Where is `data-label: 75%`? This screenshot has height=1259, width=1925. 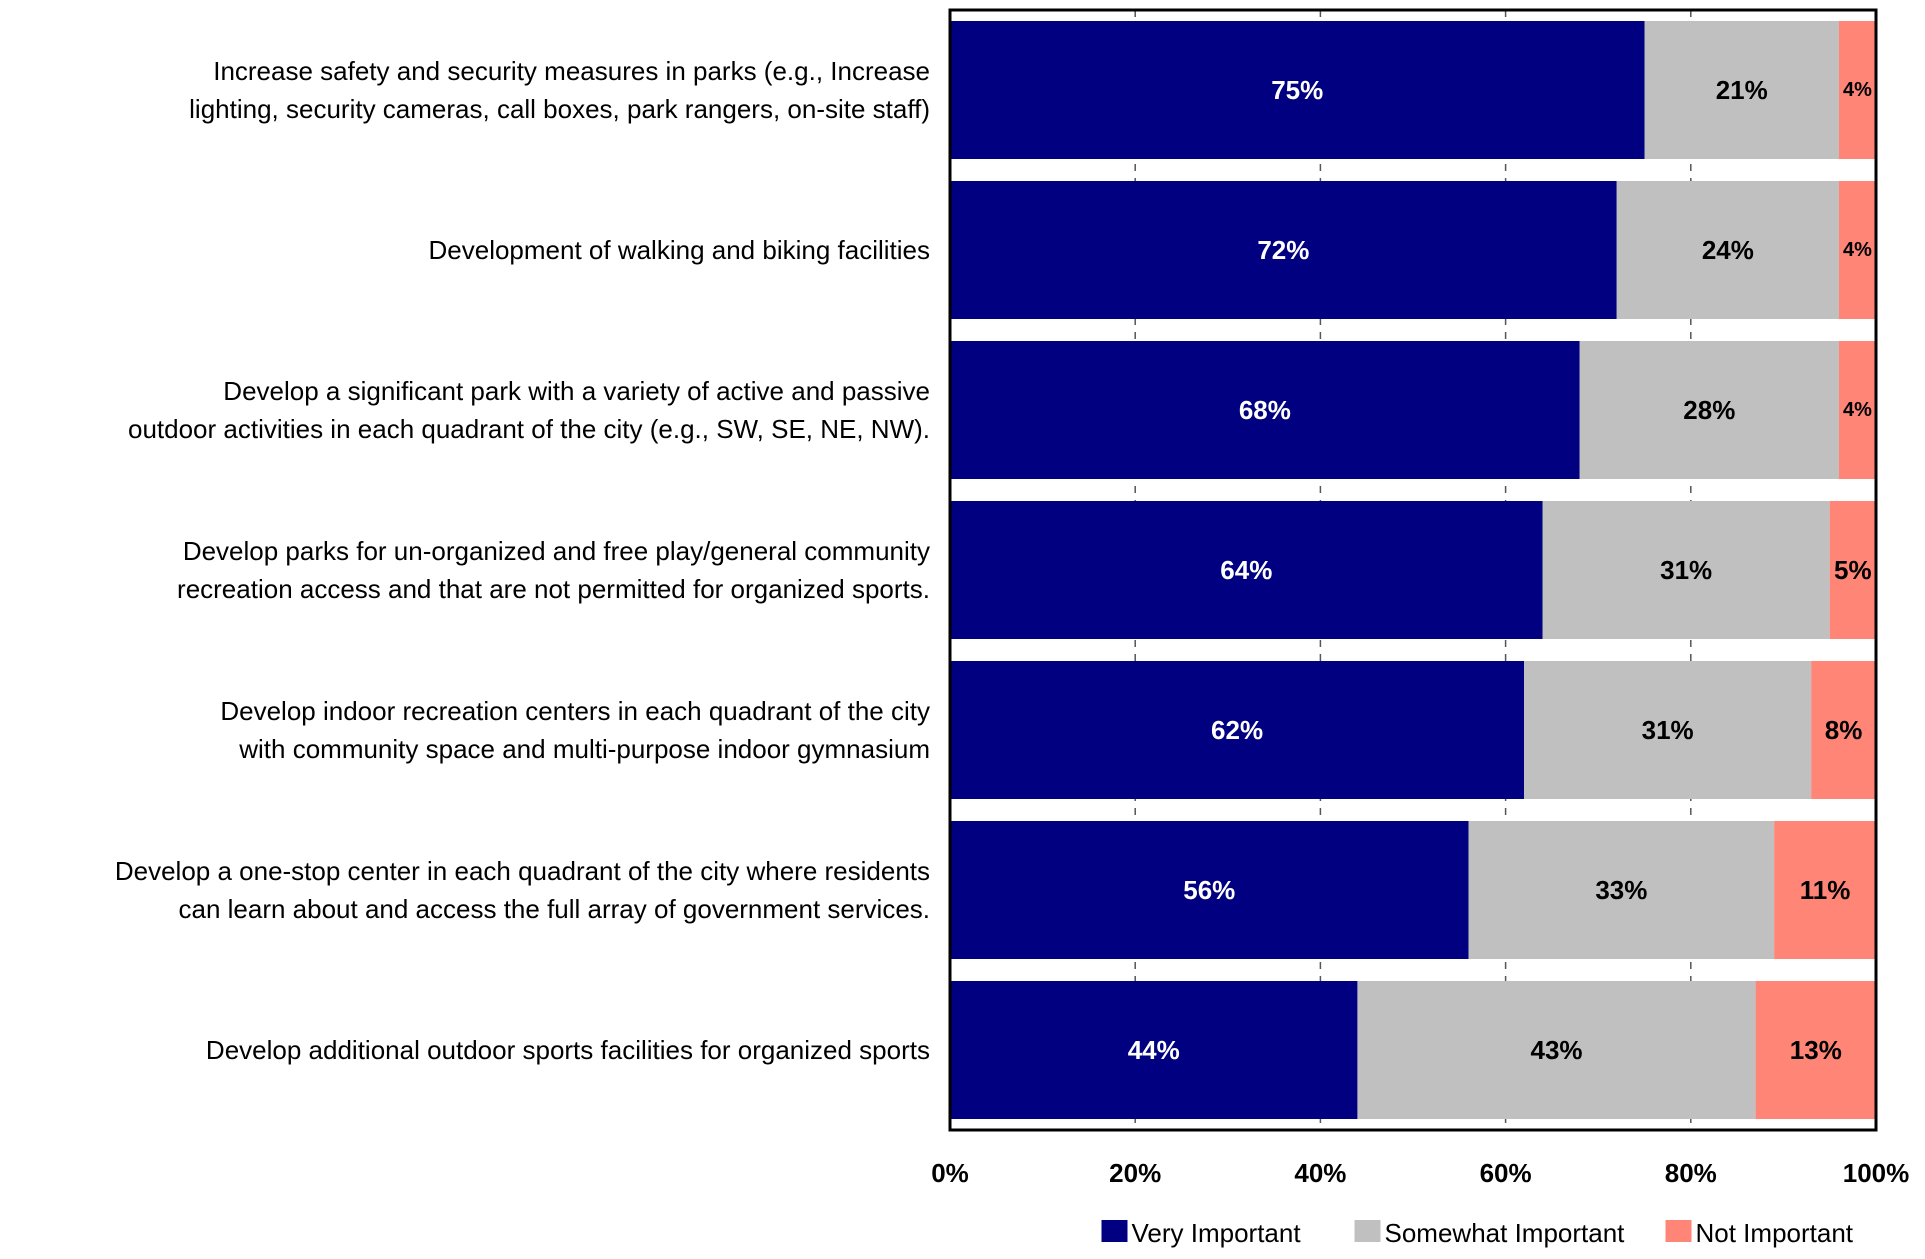
data-label: 75% is located at coordinates (1297, 90).